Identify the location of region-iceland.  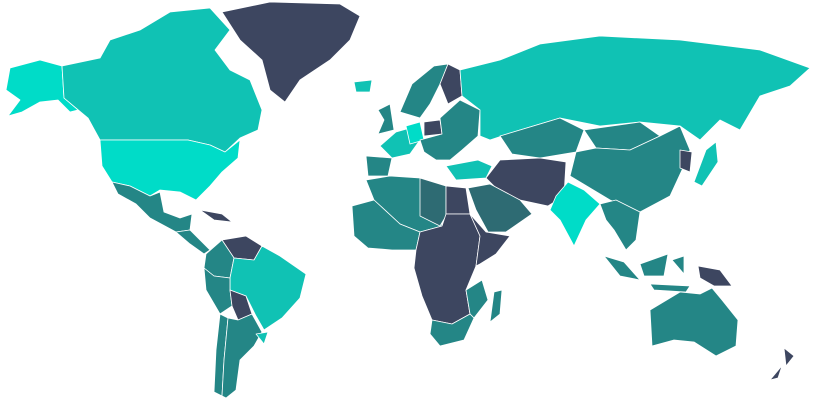
(363, 86).